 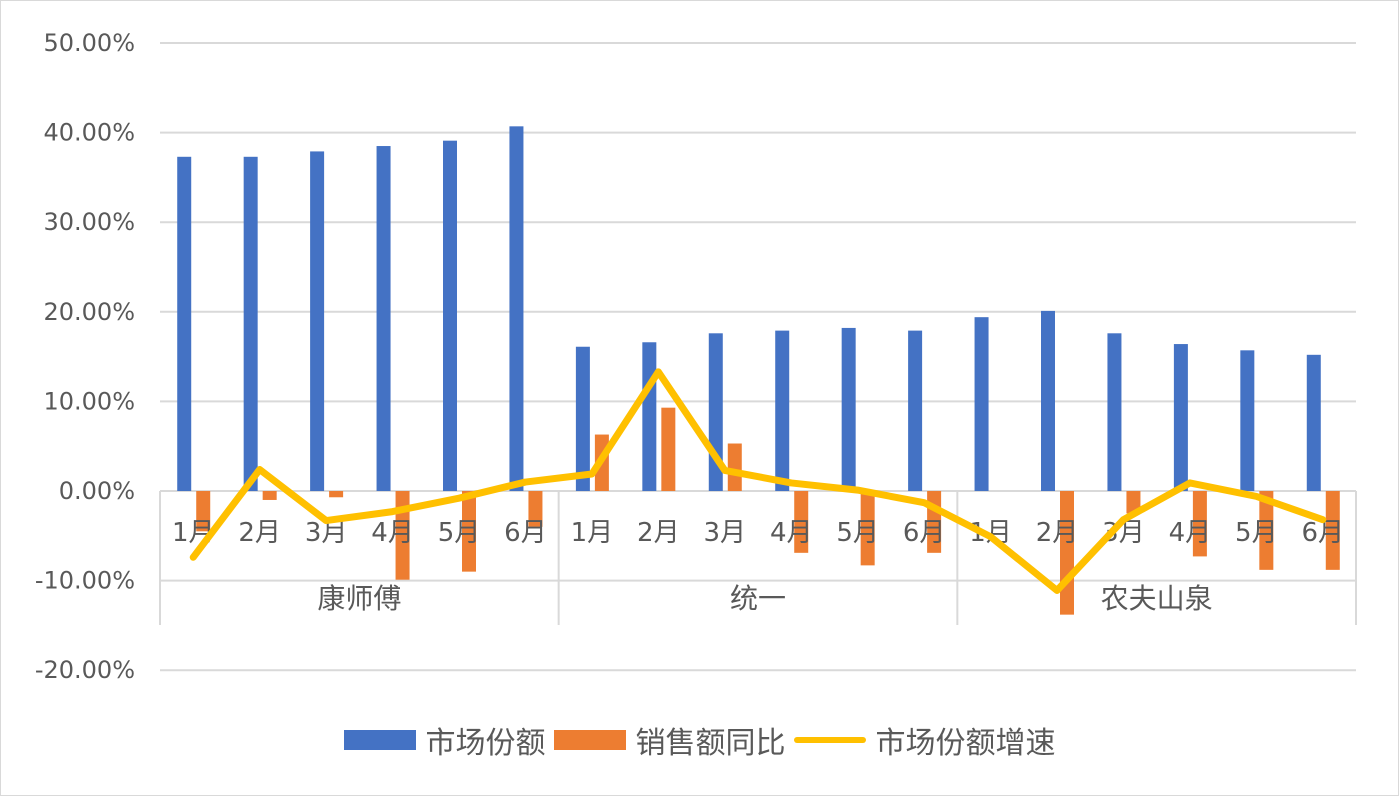 I want to click on legend-item-market-share-growth: 市场份额增速, so click(x=924, y=740).